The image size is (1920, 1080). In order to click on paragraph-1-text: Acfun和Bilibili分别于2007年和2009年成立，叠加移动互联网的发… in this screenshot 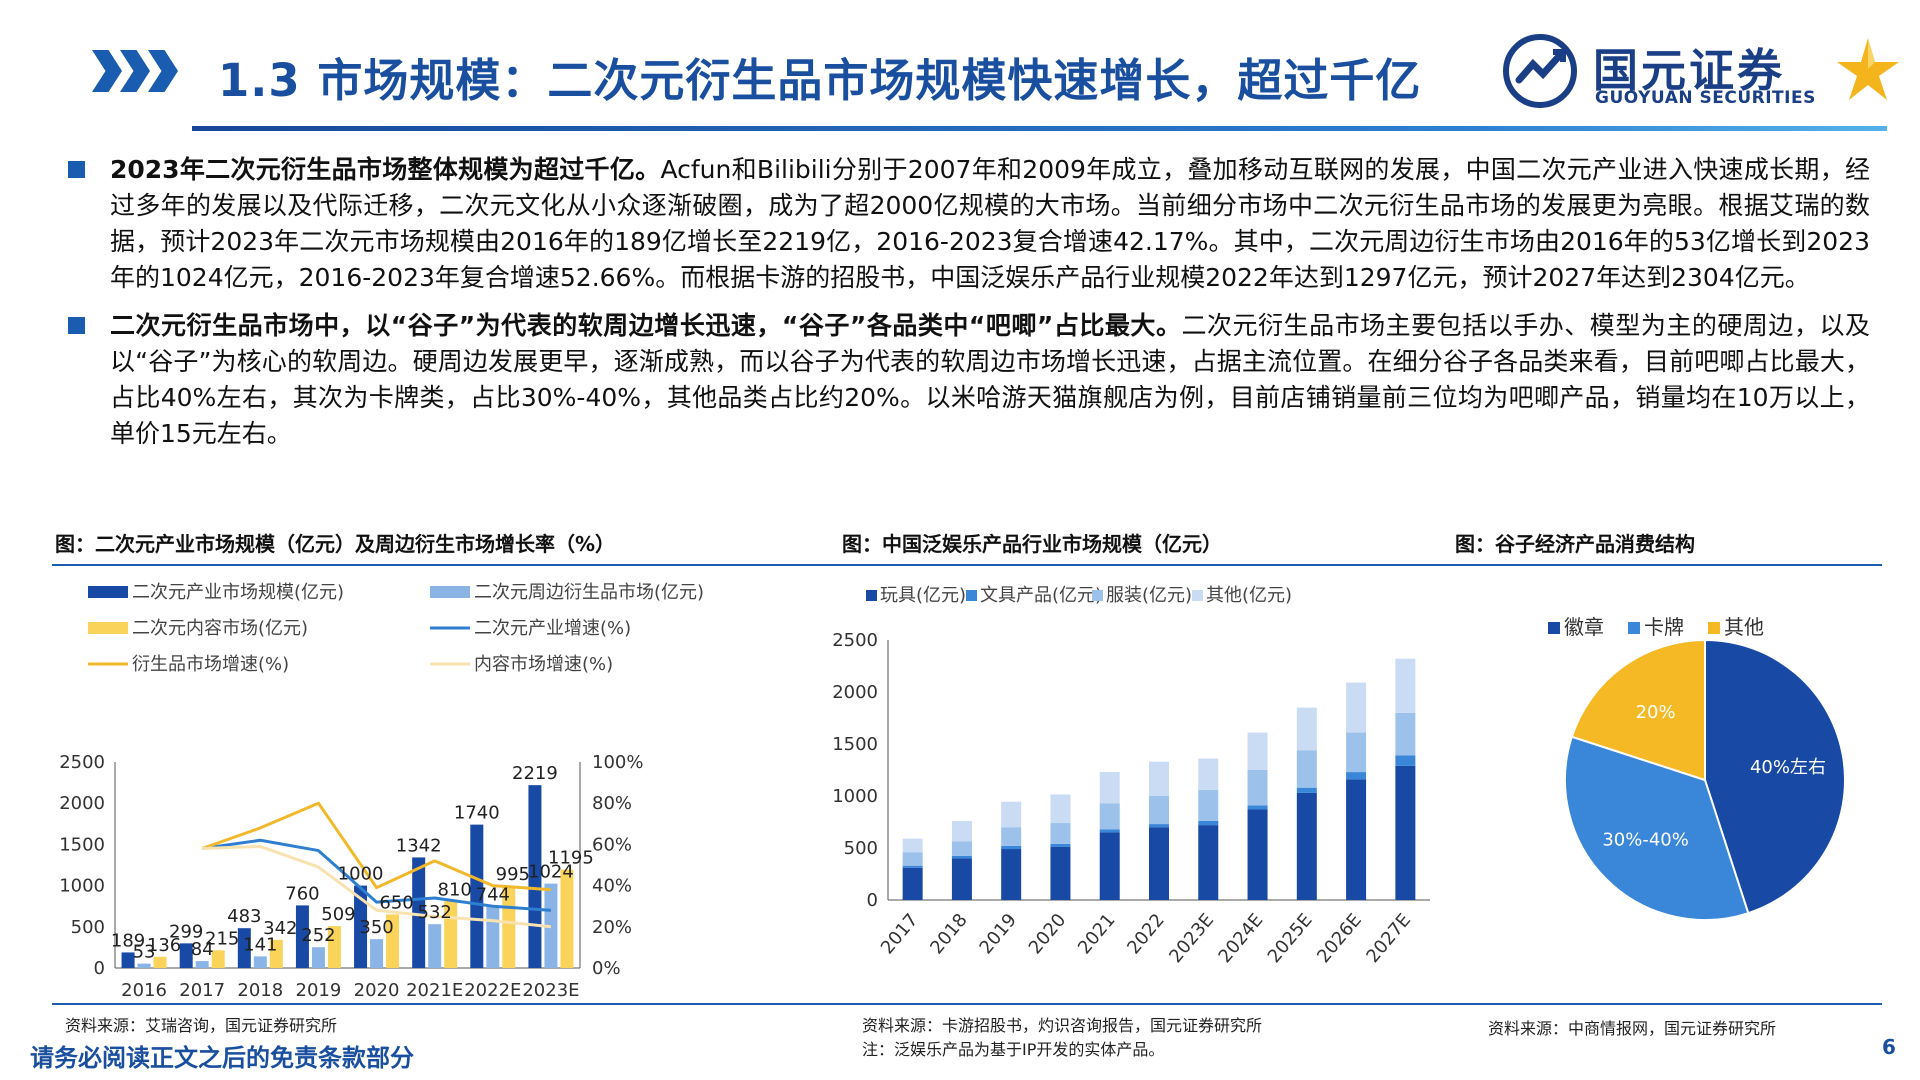, I will do `click(990, 223)`.